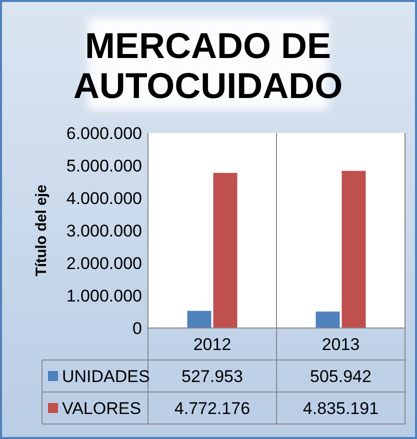 Image resolution: width=417 pixels, height=439 pixels. What do you see at coordinates (106, 376) in the screenshot?
I see `legend-label: UNIDADES` at bounding box center [106, 376].